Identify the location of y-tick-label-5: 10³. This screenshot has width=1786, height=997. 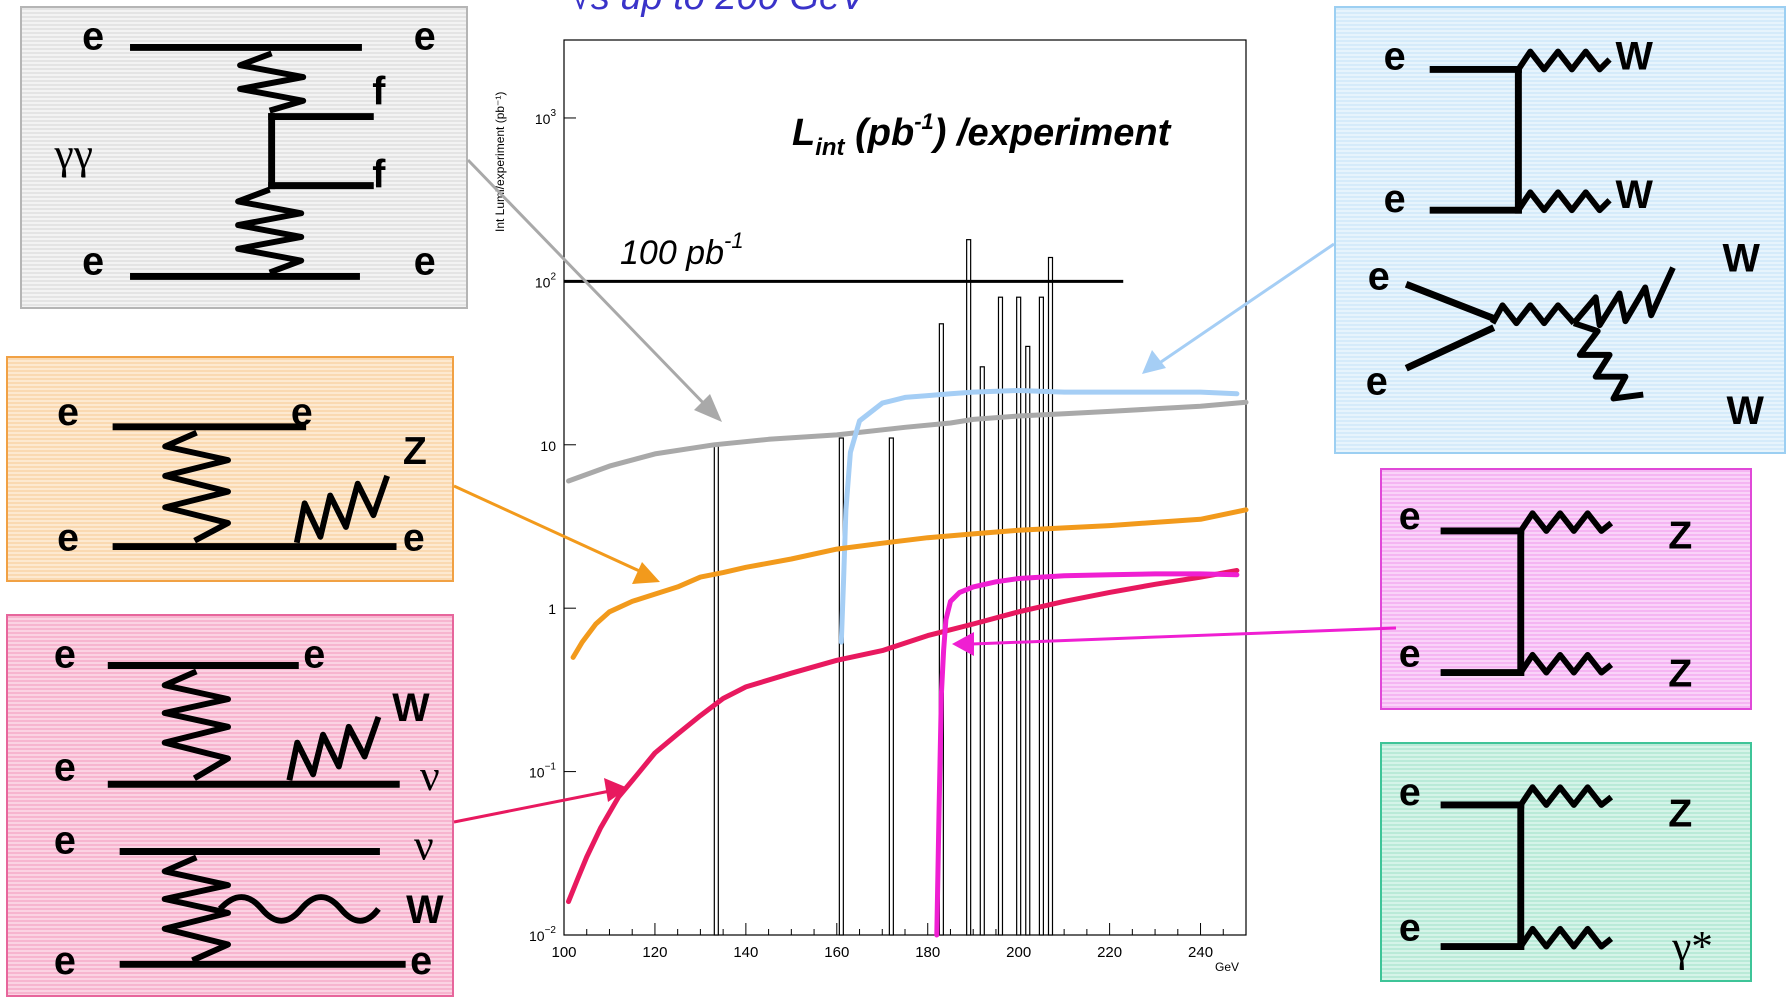
(546, 117).